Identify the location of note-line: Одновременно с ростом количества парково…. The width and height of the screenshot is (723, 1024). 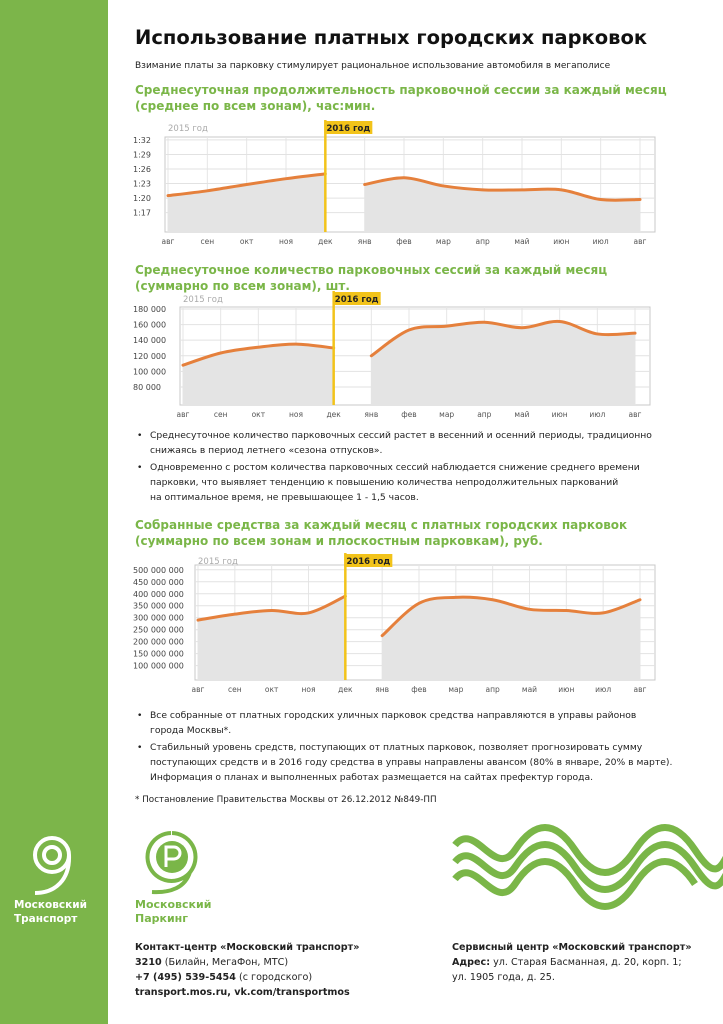
(395, 467).